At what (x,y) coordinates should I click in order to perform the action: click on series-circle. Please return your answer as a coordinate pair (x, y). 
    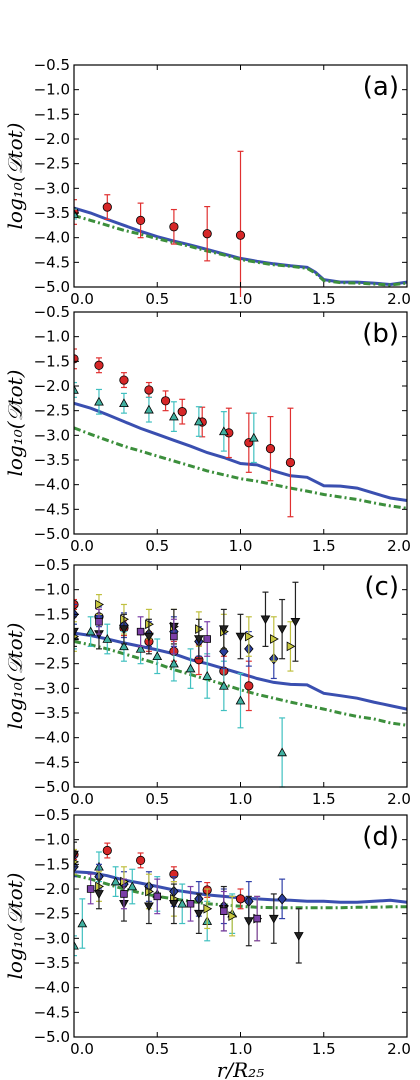
    Looking at the image, I should click on (185, 433).